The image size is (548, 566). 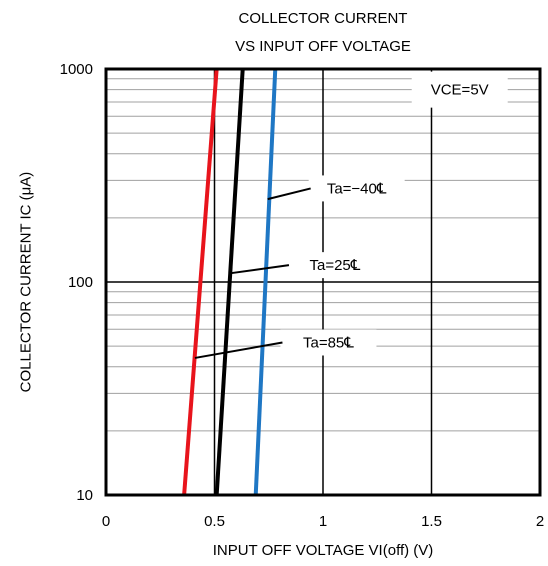 I want to click on series-label: Ta=85℄, so click(x=328, y=342).